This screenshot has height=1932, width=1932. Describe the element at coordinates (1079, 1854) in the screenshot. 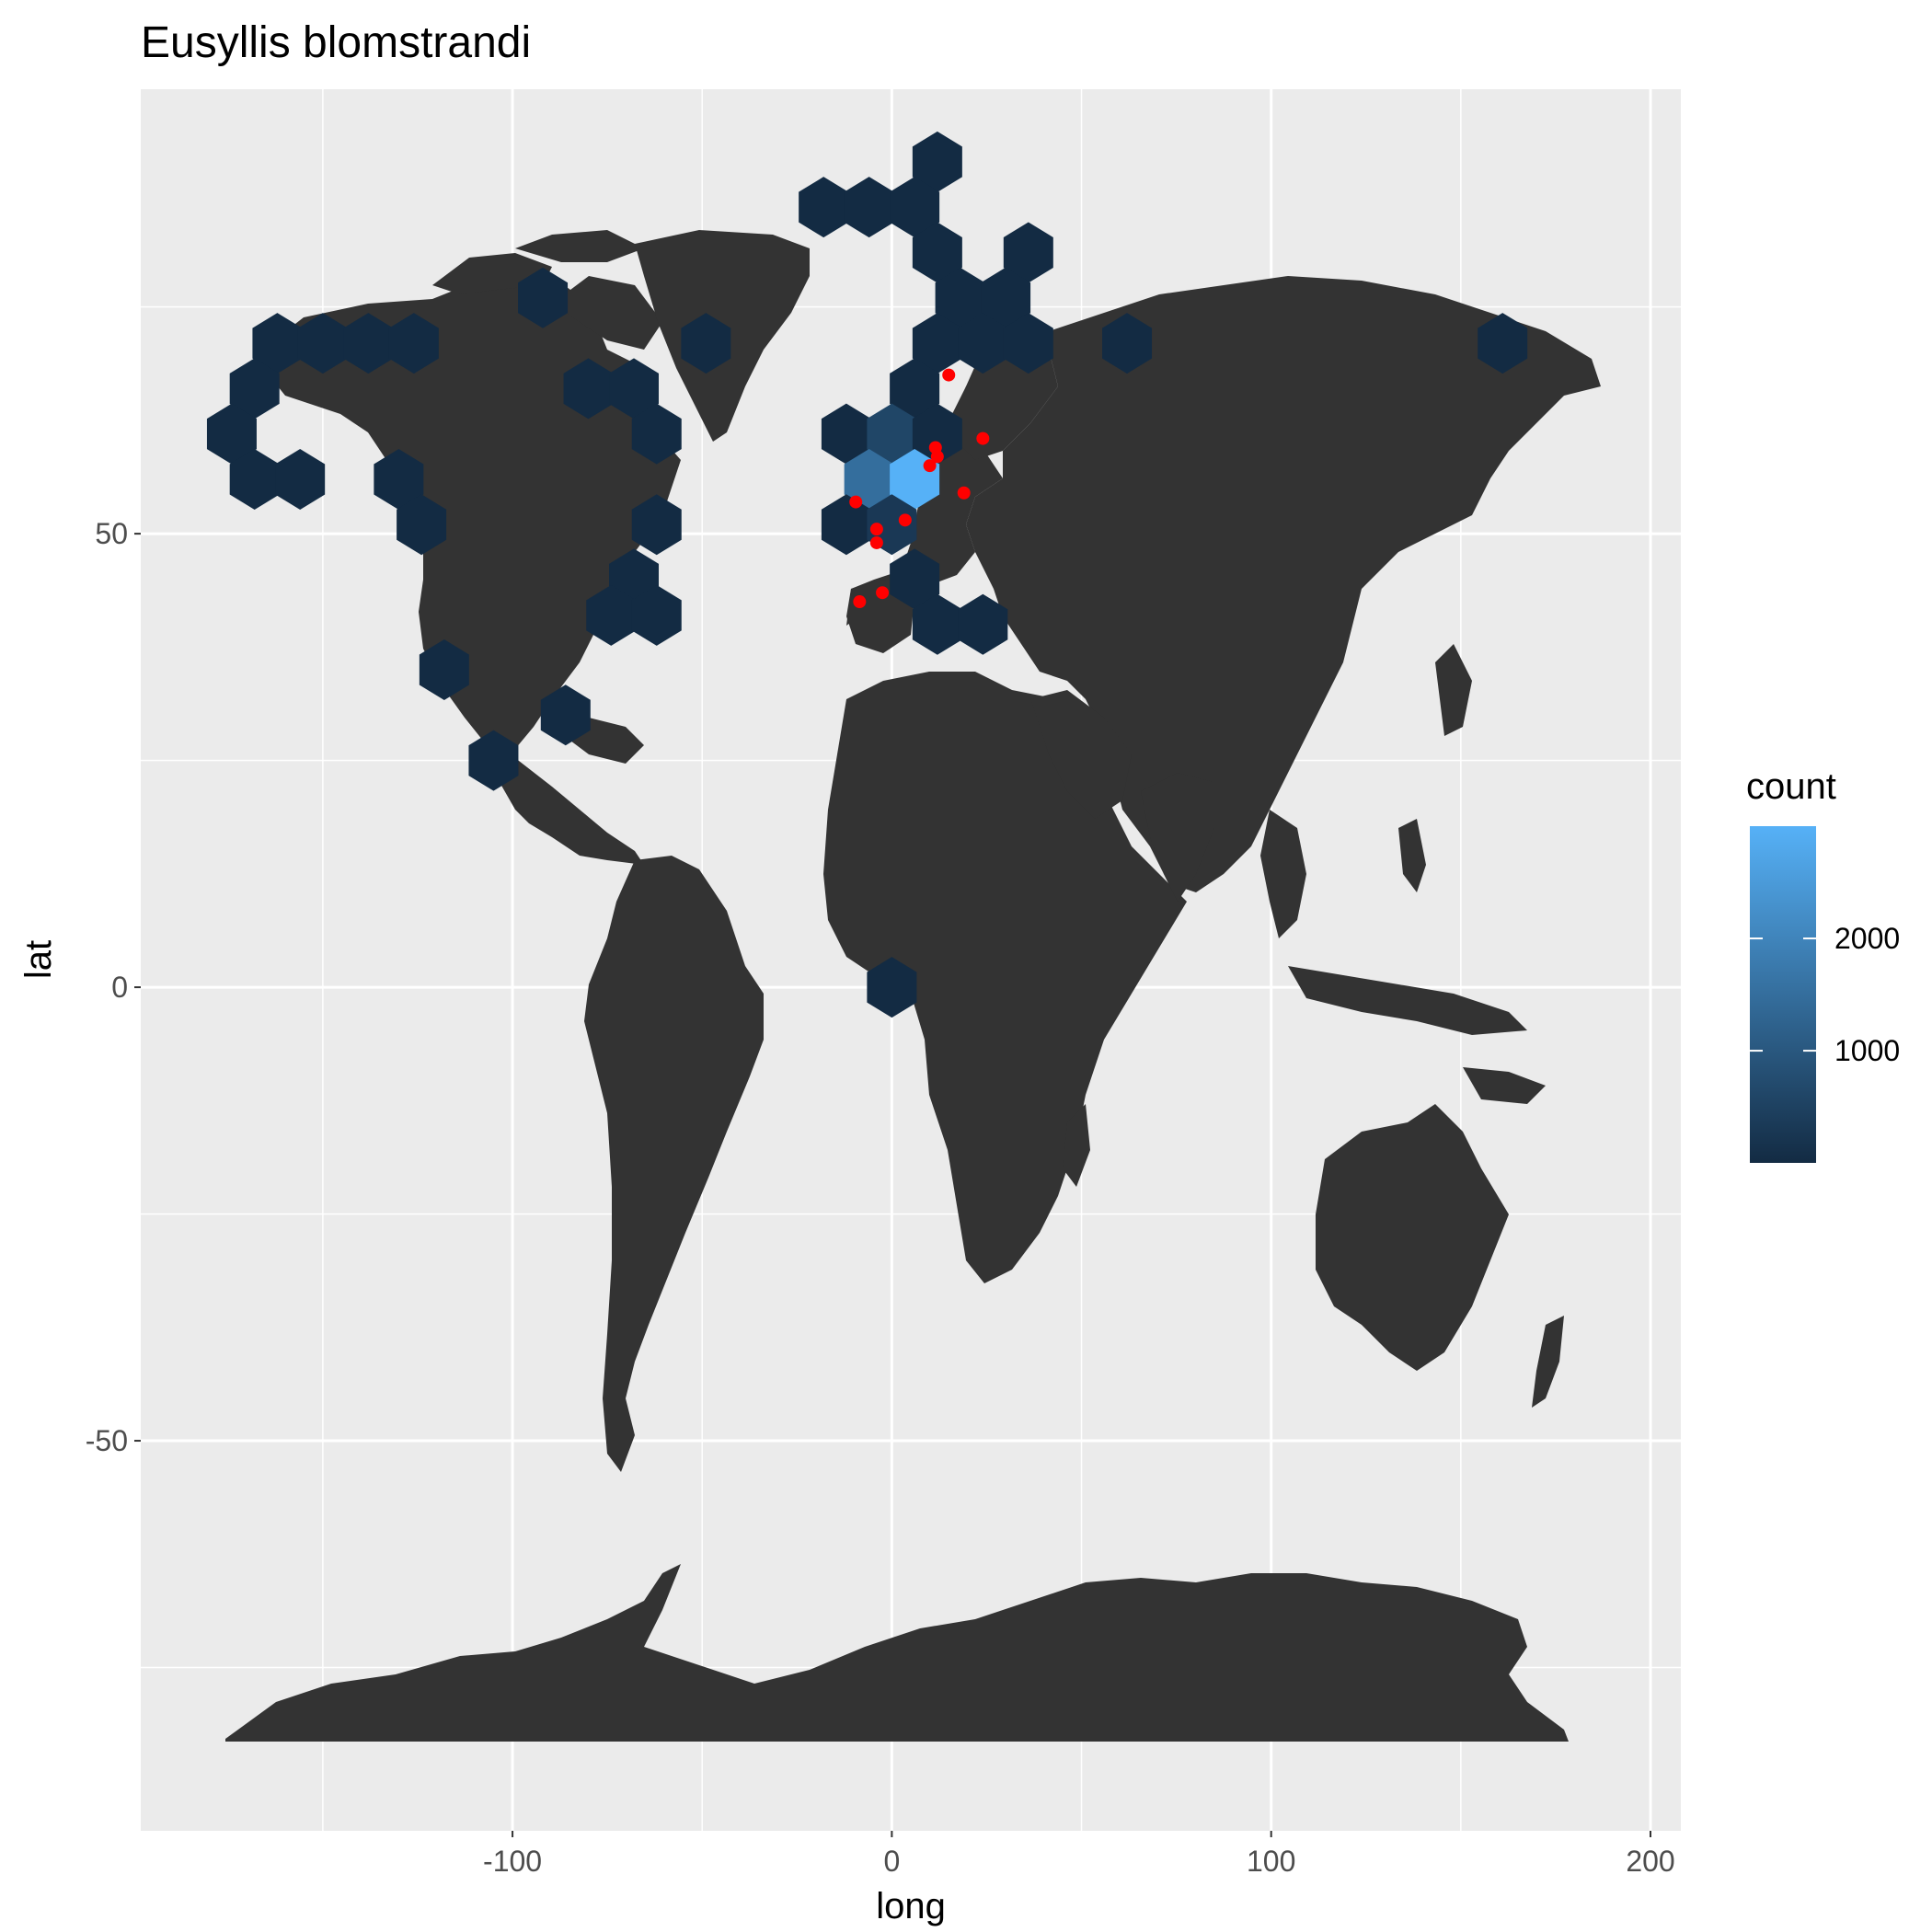

I see `x-axis: -100 0 100 200` at that location.